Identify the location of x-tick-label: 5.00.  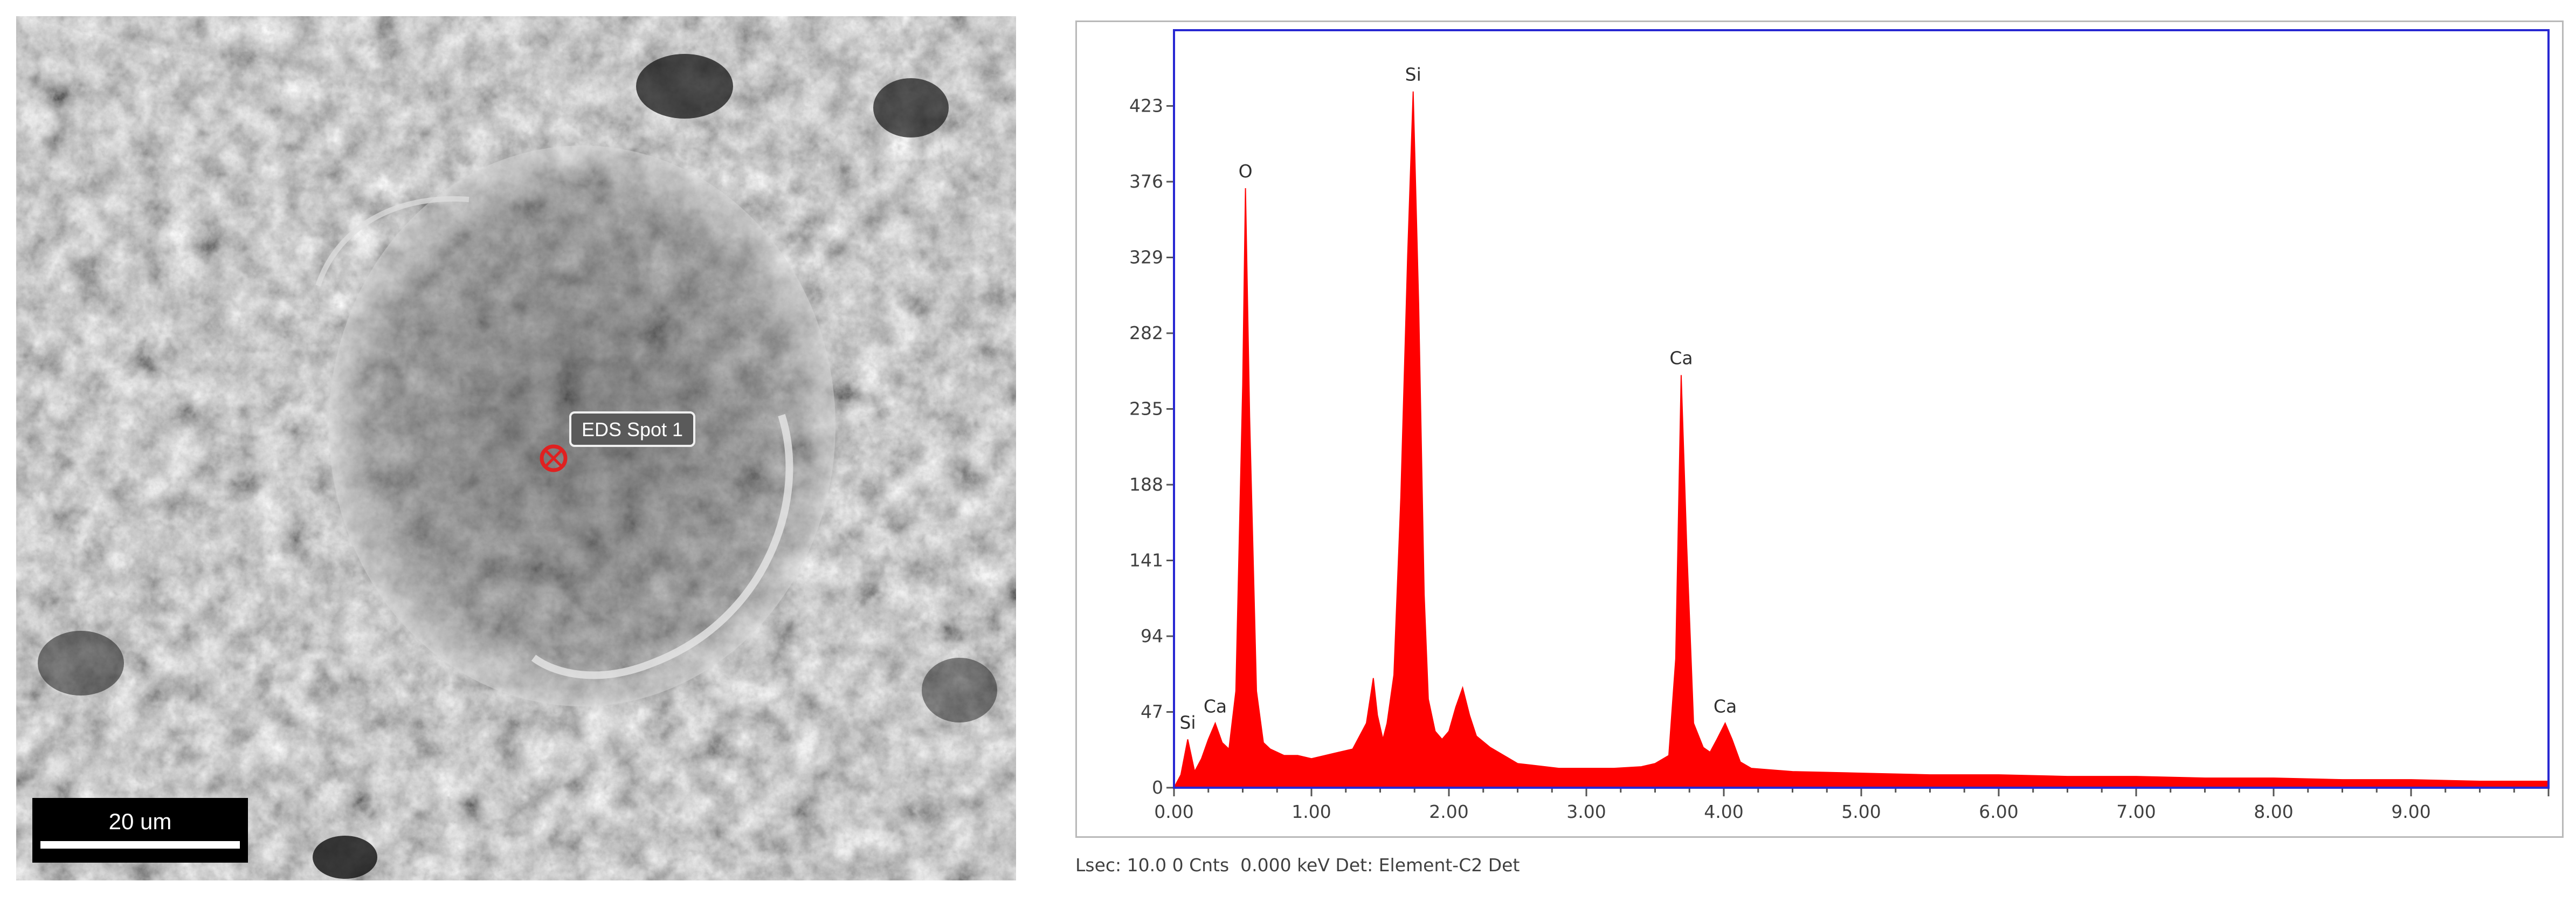
(1861, 811).